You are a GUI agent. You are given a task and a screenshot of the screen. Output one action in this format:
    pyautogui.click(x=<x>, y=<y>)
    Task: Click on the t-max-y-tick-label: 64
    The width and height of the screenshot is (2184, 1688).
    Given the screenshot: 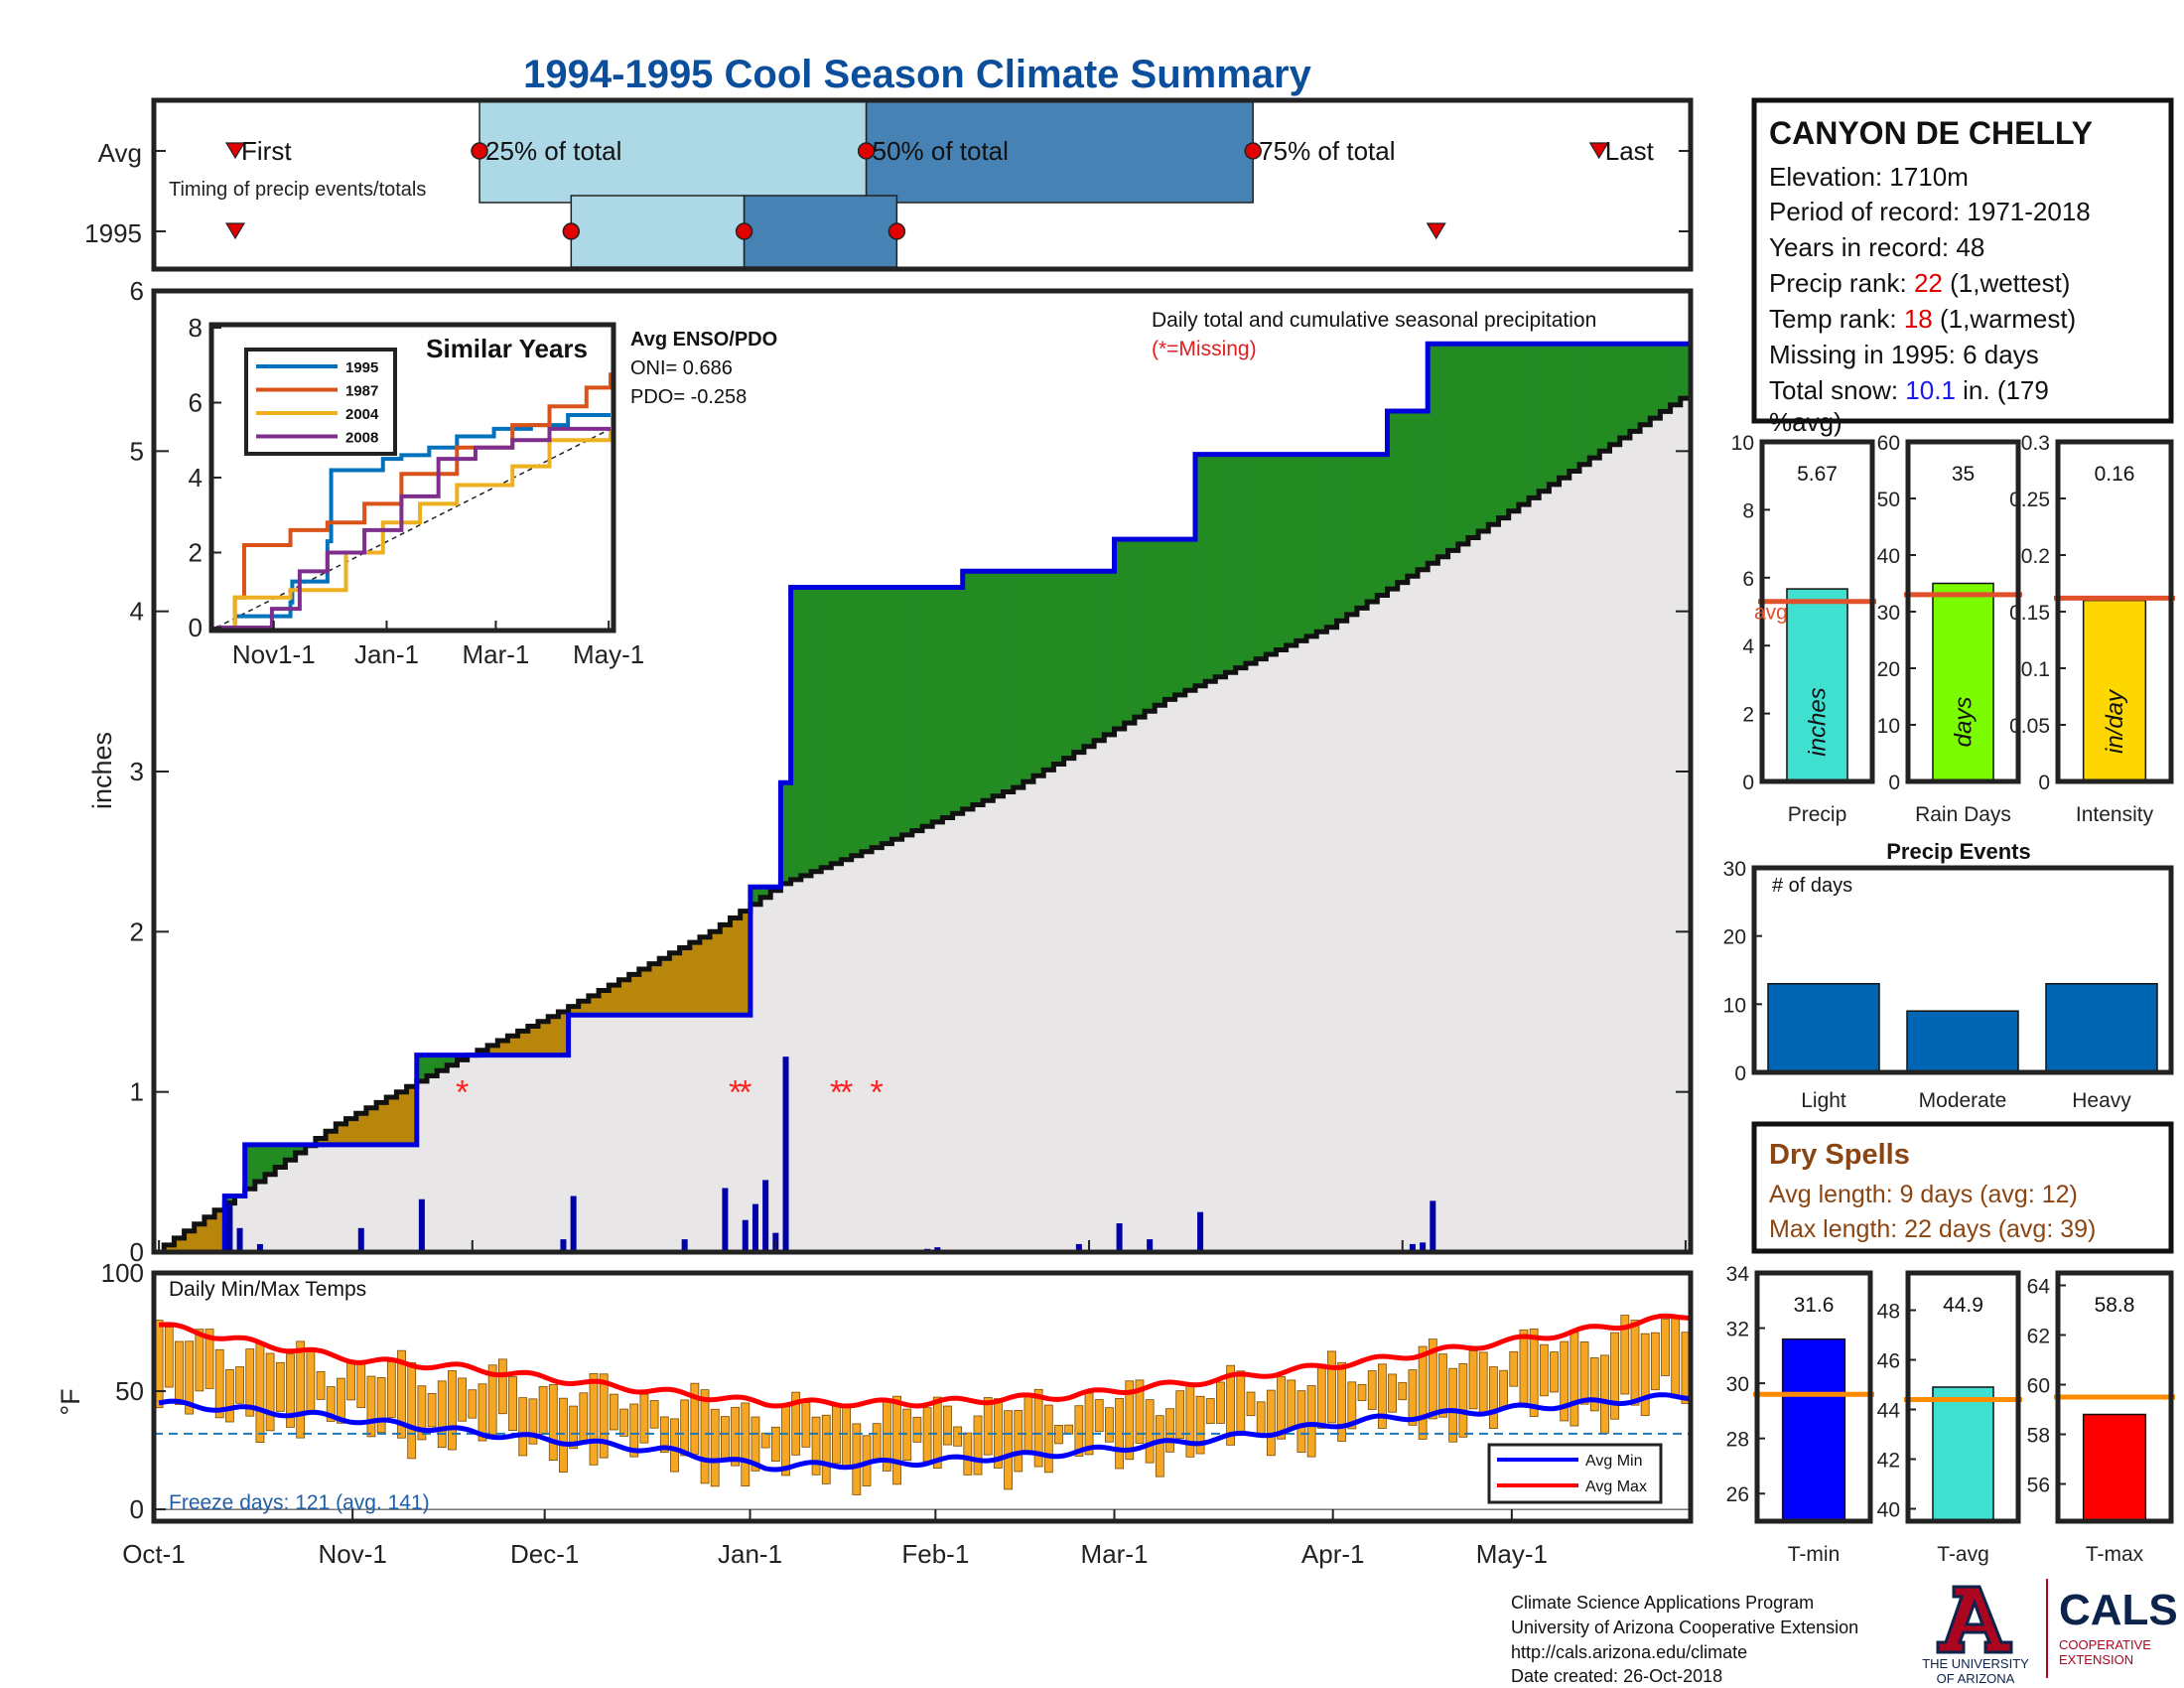 What is the action you would take?
    pyautogui.click(x=2039, y=1287)
    